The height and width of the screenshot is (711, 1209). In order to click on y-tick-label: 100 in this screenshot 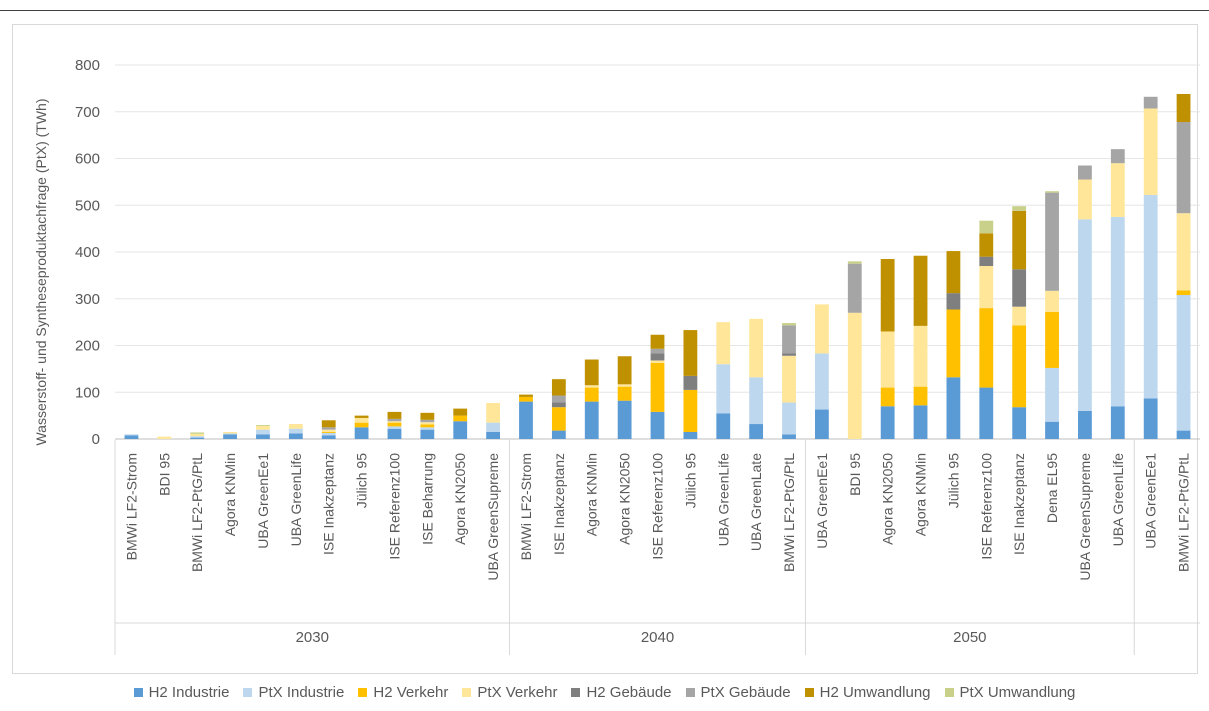, I will do `click(87, 392)`.